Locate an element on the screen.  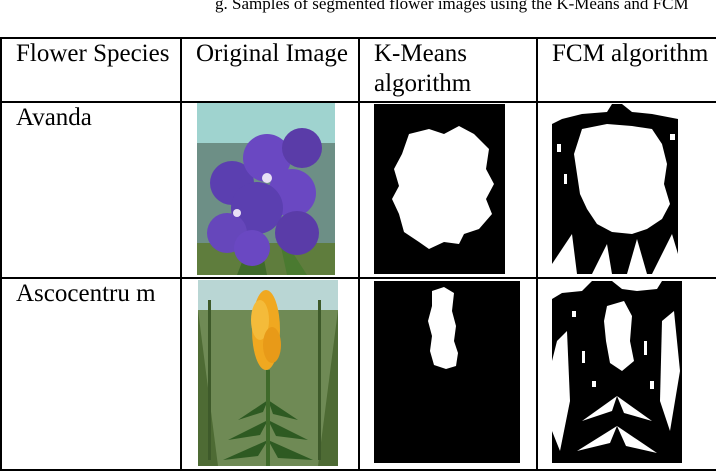
header-original-image: Original Image is located at coordinates (270, 70).